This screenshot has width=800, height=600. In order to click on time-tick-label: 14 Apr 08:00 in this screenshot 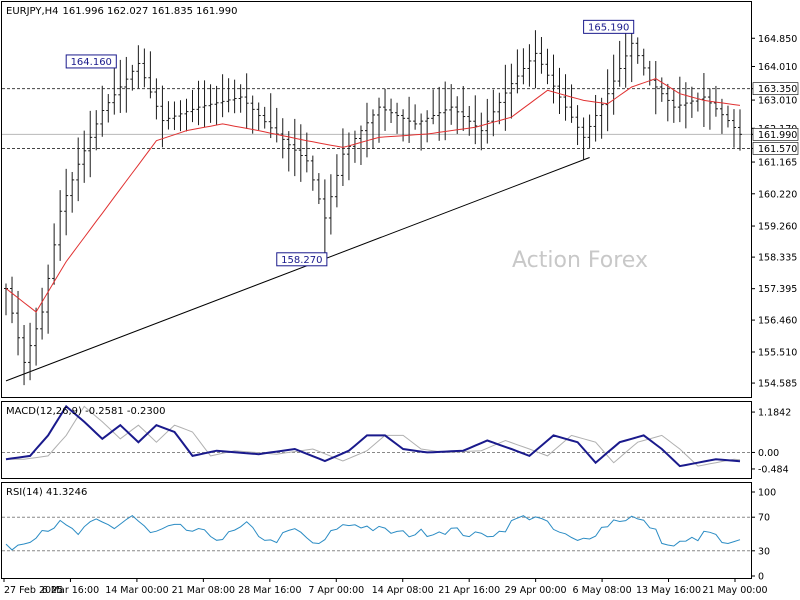, I will do `click(403, 590)`.